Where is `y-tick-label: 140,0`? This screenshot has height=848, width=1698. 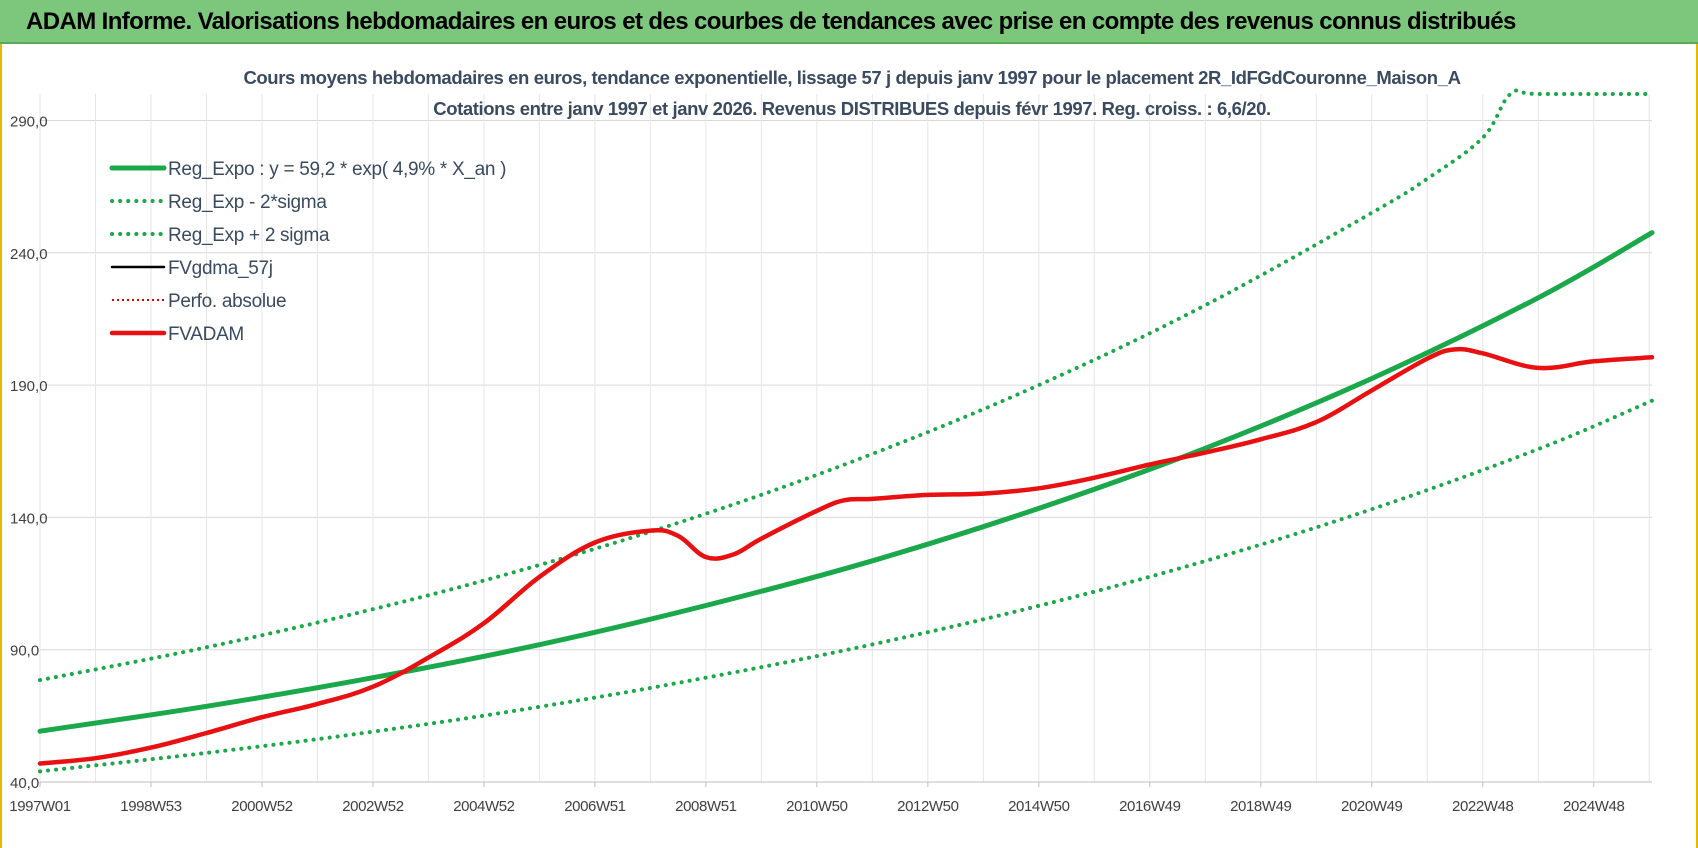 y-tick-label: 140,0 is located at coordinates (29, 518).